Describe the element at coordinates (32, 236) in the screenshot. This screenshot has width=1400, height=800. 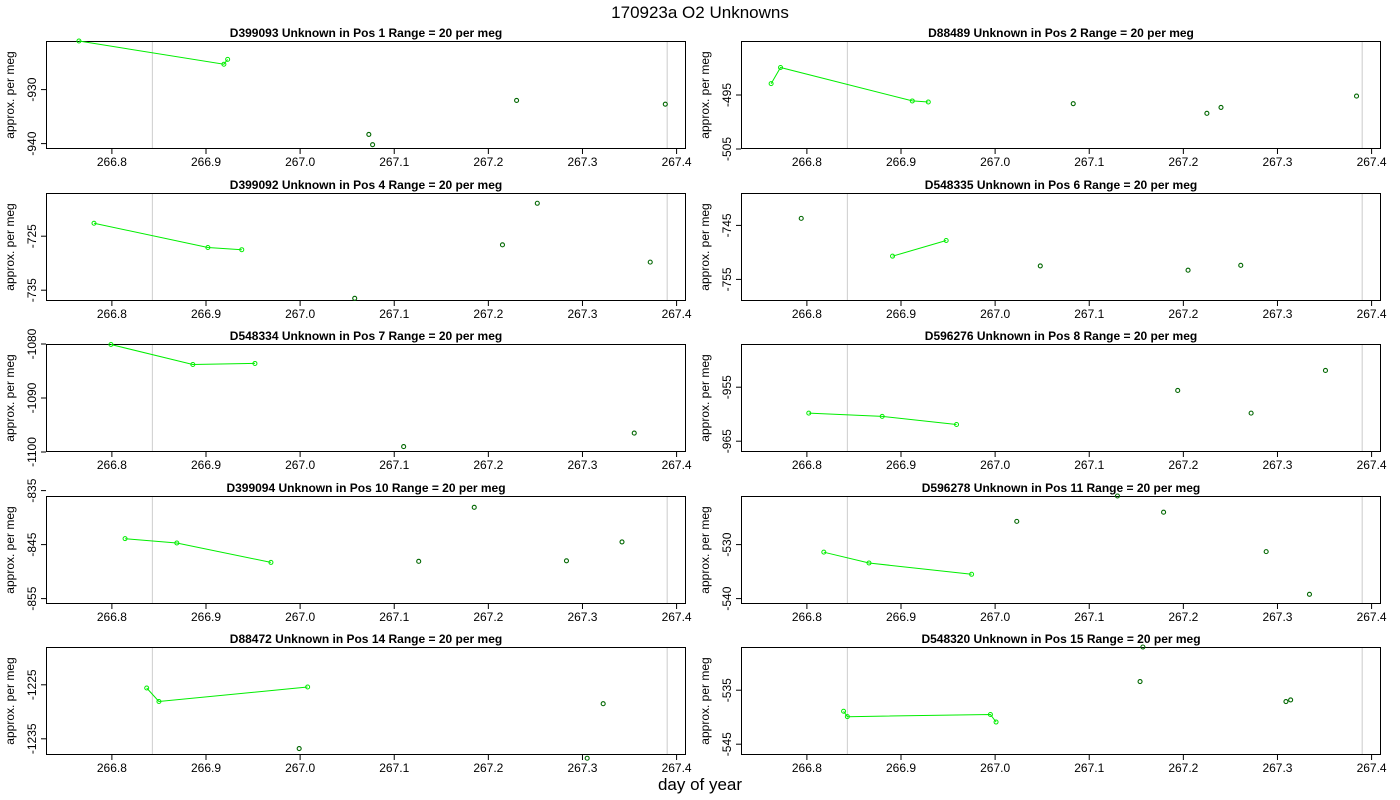
I see `y-tick-label: -725` at that location.